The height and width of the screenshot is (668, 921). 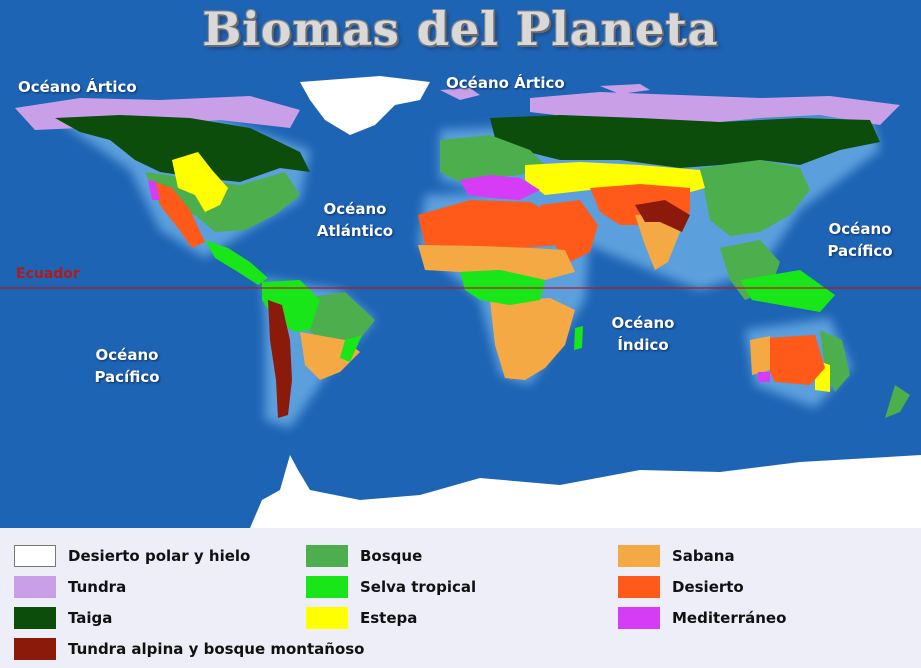 What do you see at coordinates (760, 355) in the screenshot?
I see `savanna-australia` at bounding box center [760, 355].